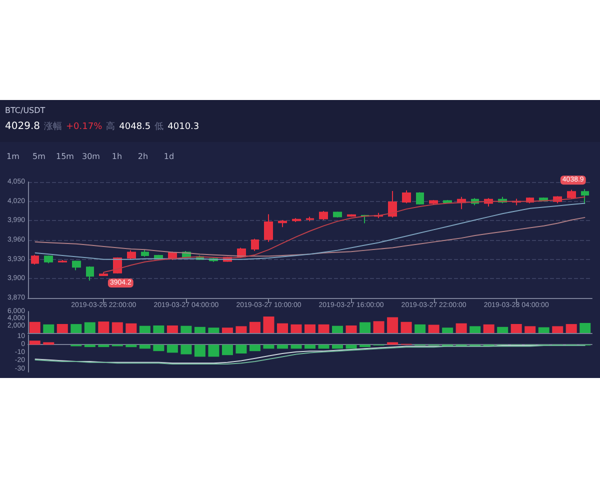  I want to click on chart-title: BTC/USDT, so click(25, 110).